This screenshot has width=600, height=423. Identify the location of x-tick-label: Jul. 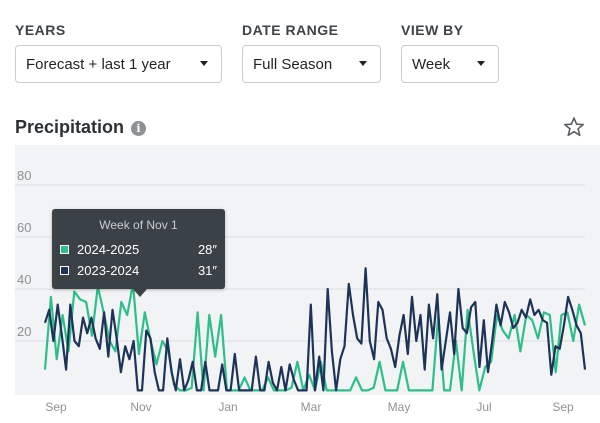
(483, 407).